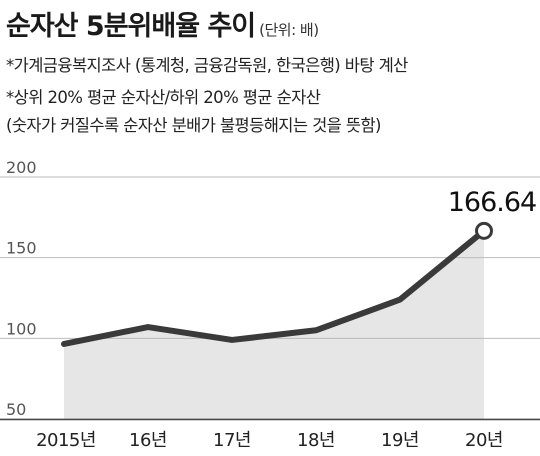 The height and width of the screenshot is (456, 540). I want to click on chart-title: 순자산 5분위배율 추이, so click(131, 26).